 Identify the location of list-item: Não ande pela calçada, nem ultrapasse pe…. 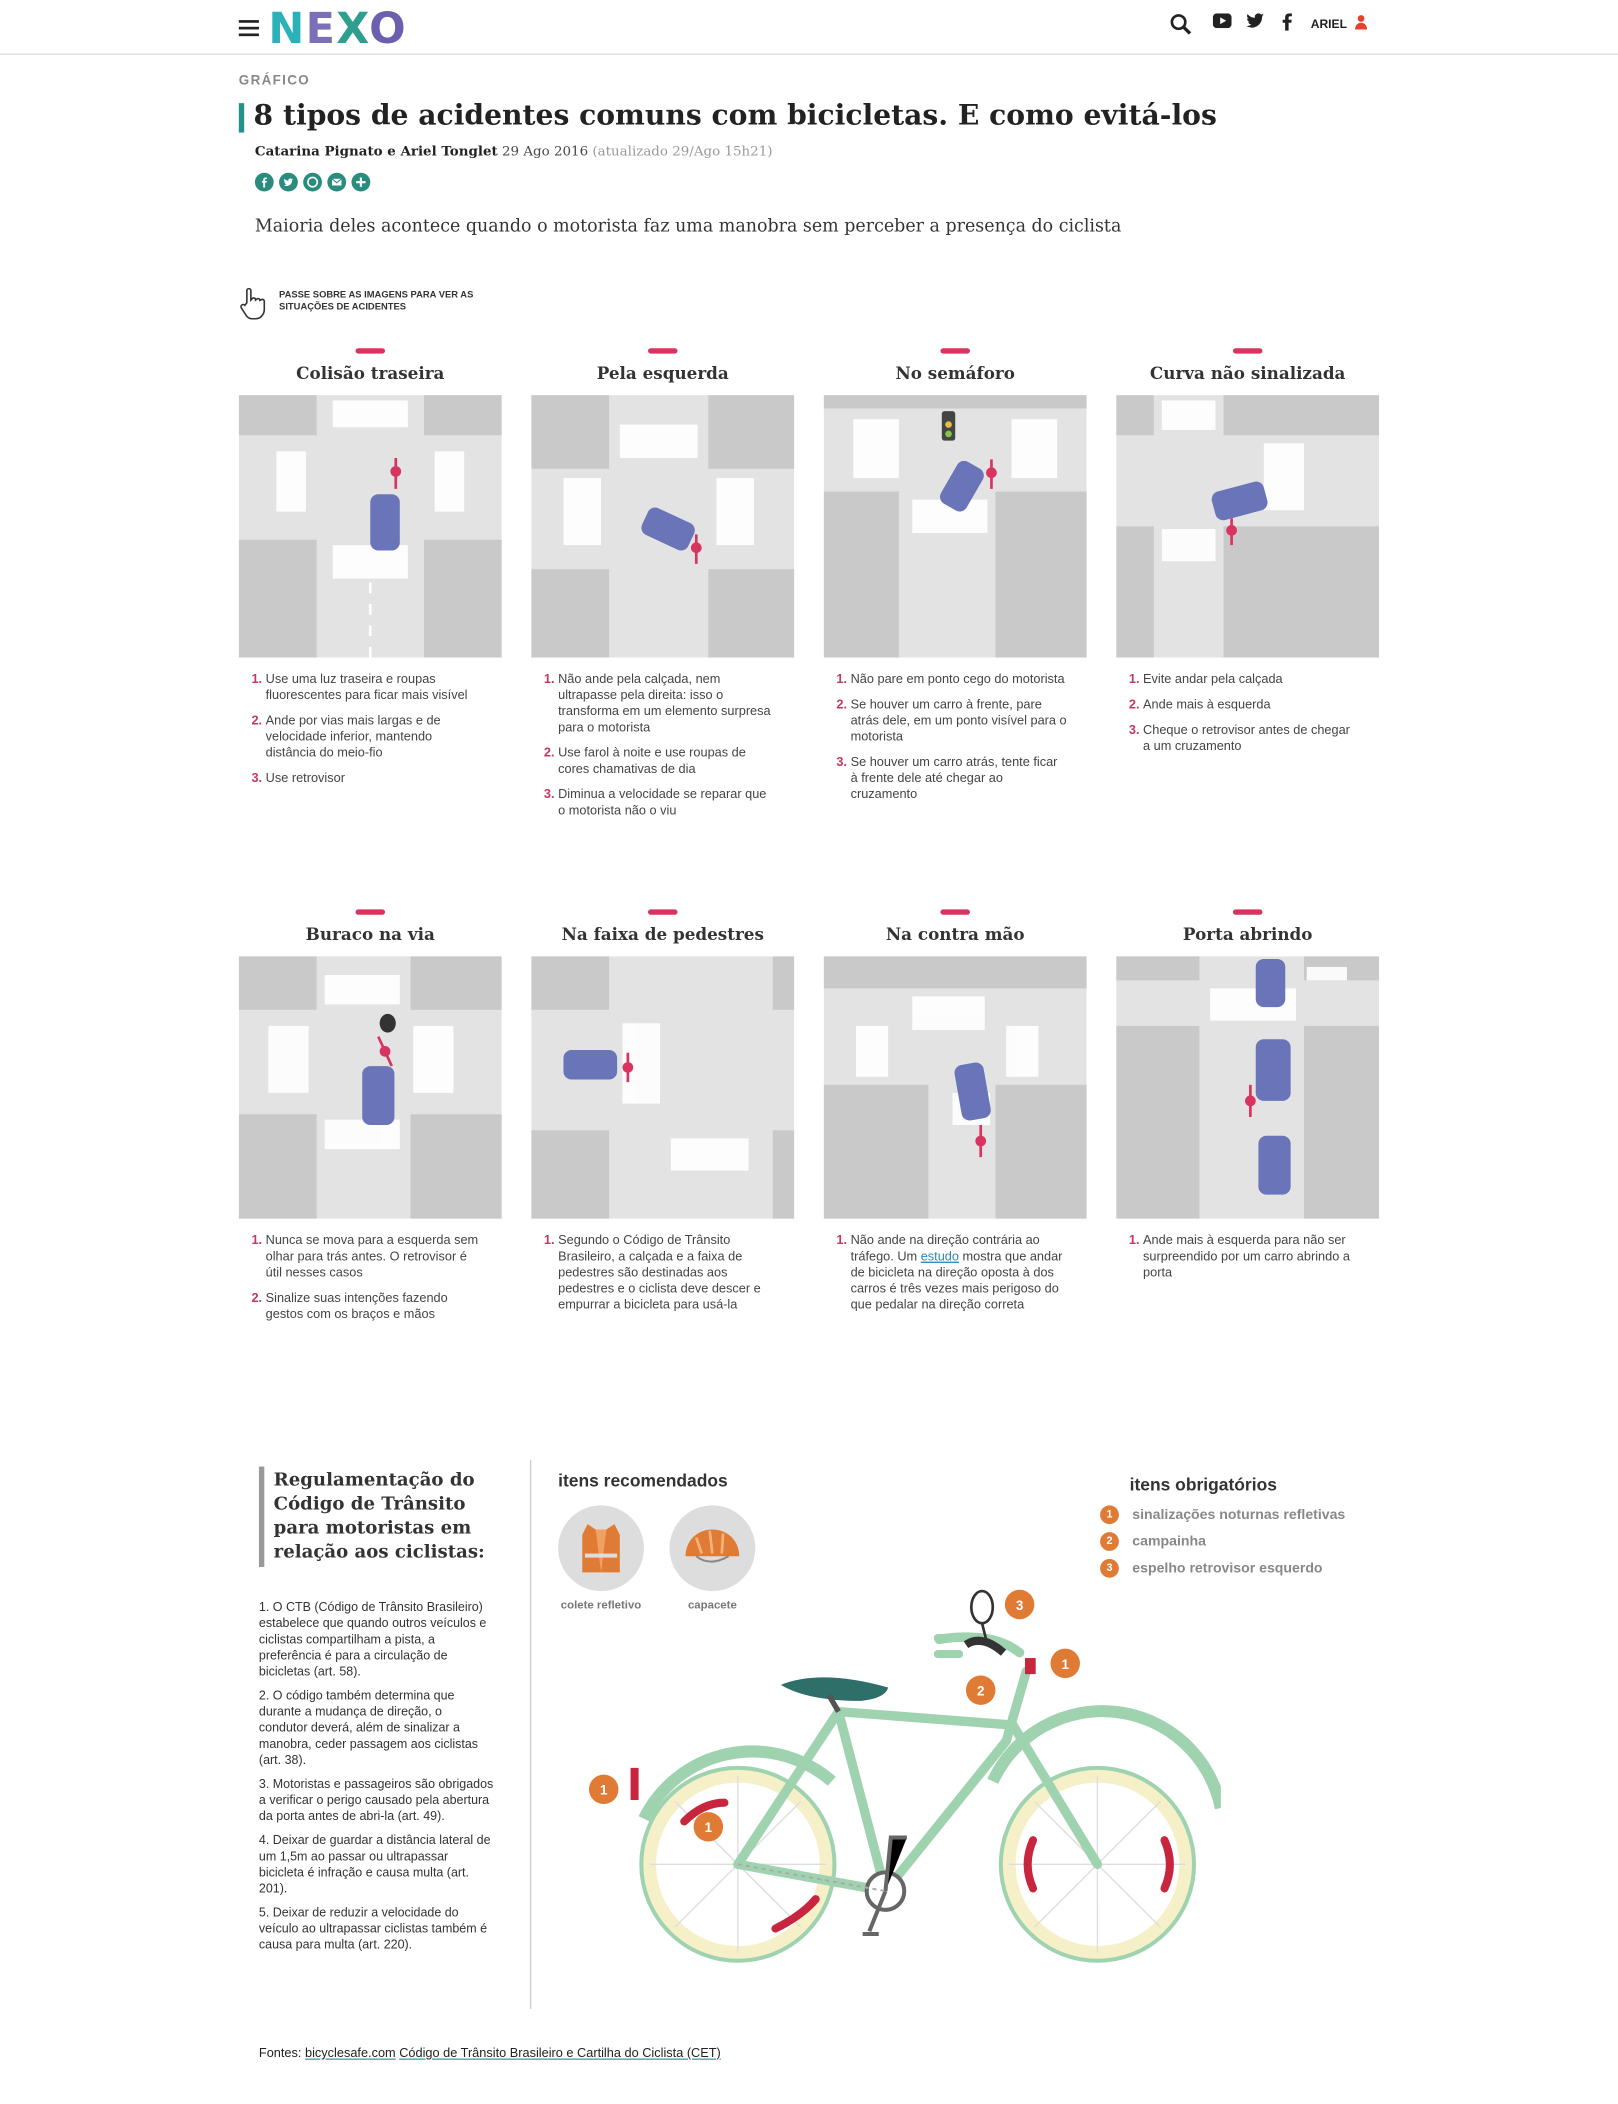
(666, 704).